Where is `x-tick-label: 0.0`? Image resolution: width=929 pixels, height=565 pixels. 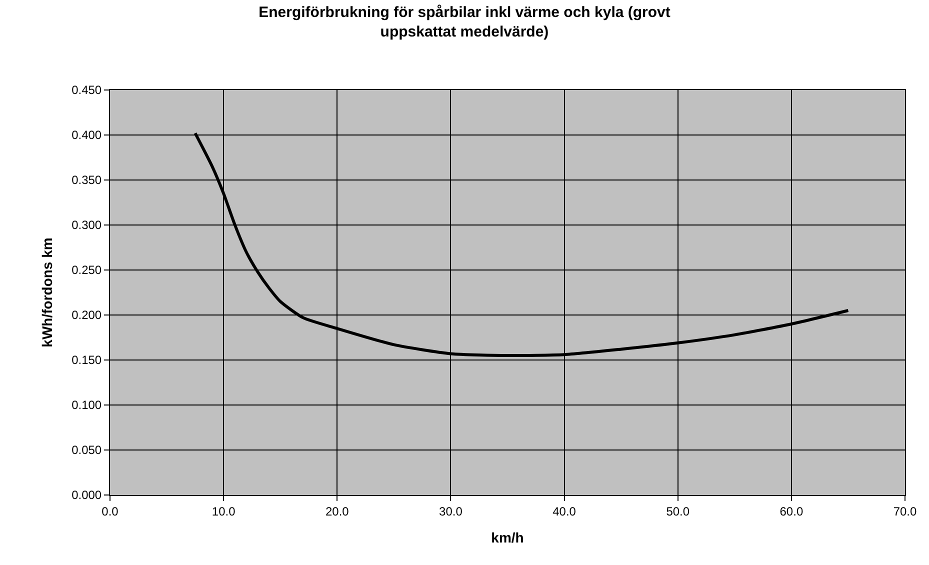
x-tick-label: 0.0 is located at coordinates (110, 511).